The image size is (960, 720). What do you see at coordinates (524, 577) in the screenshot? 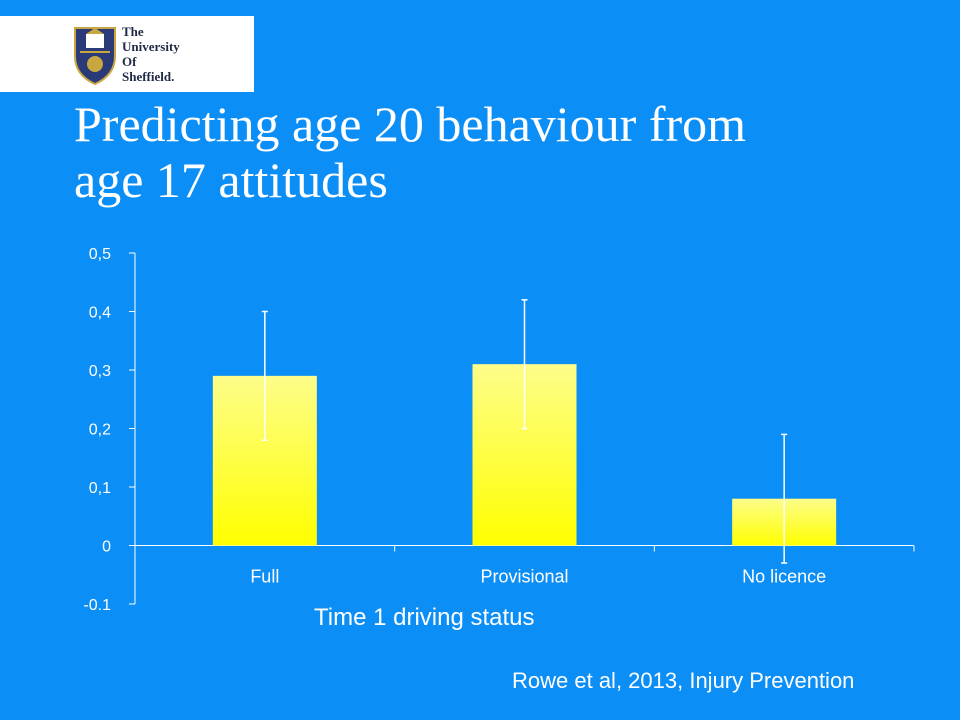
I see `x-tick-label: Provisional` at bounding box center [524, 577].